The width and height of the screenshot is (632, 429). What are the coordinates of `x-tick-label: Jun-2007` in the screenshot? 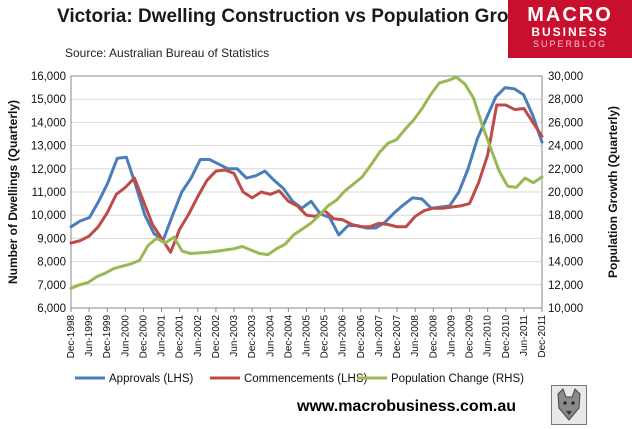 It's located at (379, 336).